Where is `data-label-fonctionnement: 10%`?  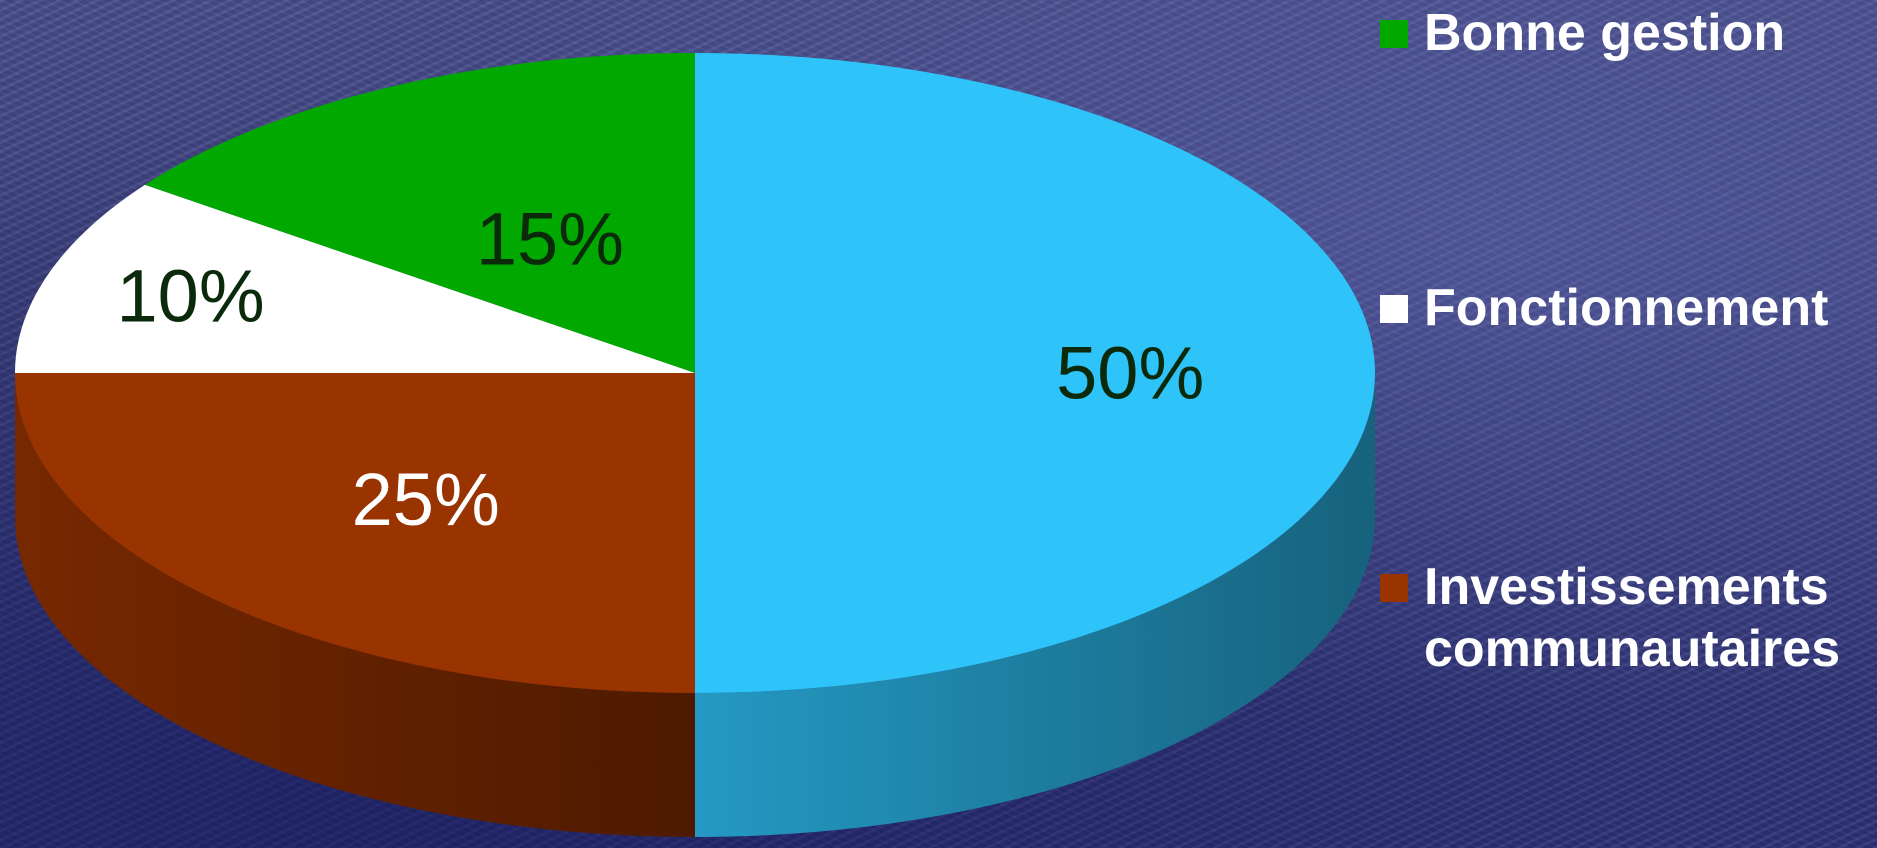 data-label-fonctionnement: 10% is located at coordinates (191, 295).